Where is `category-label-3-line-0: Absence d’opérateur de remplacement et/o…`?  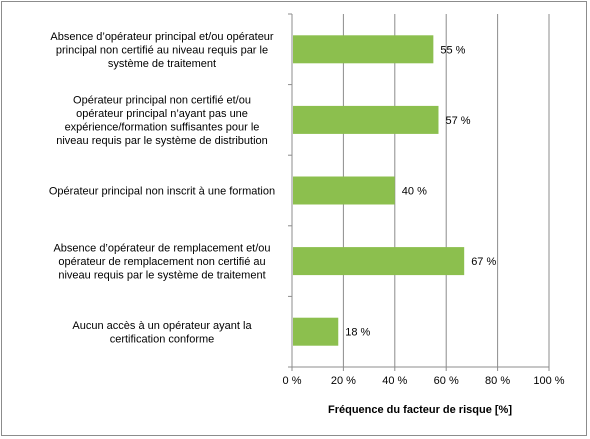
category-label-3-line-0: Absence d’opérateur de remplacement et/o… is located at coordinates (161, 249).